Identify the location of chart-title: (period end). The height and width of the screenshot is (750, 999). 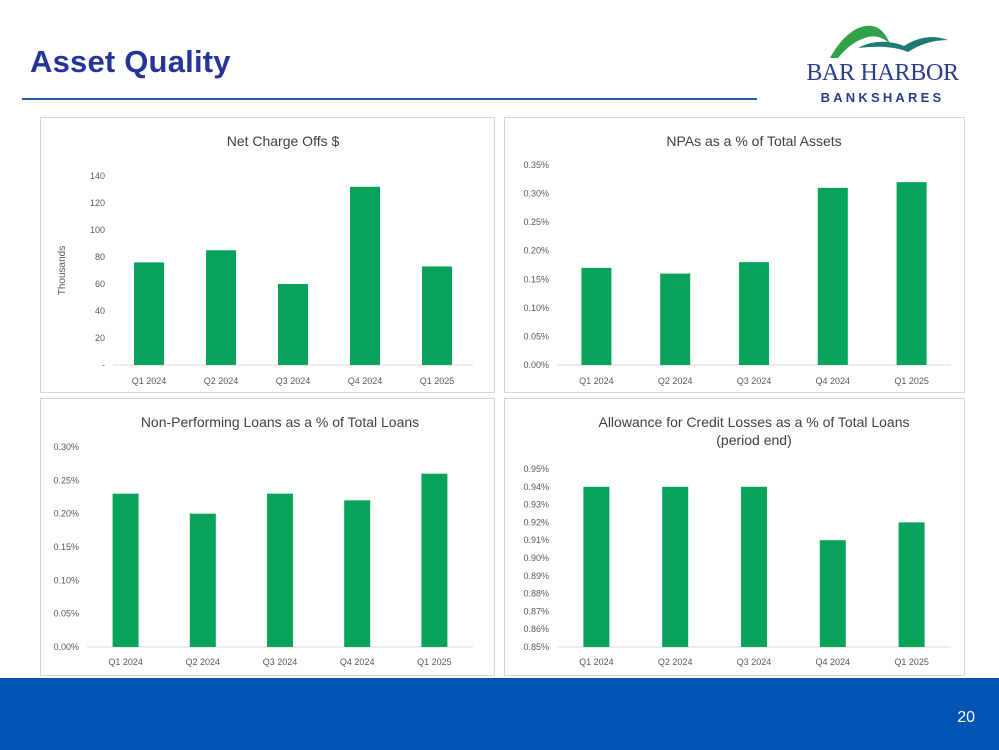
(754, 440).